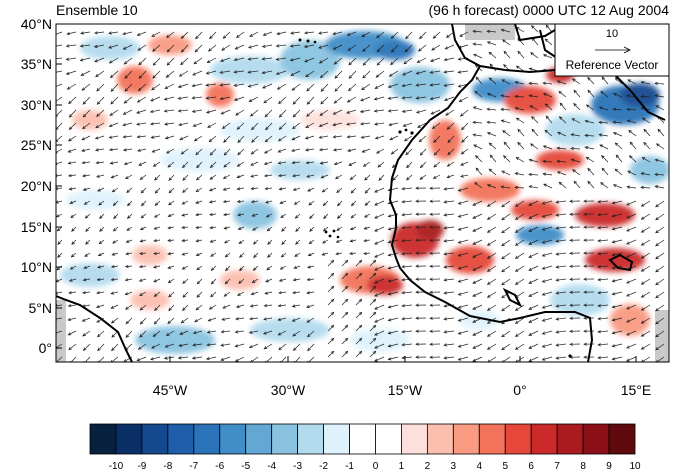 This screenshot has width=673, height=472. I want to click on lat-label: 10°N, so click(26, 267).